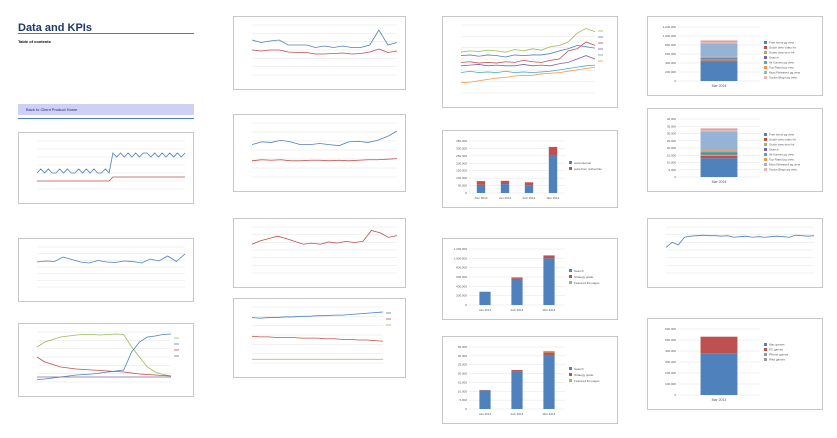 This screenshot has height=438, width=837. Describe the element at coordinates (461, 148) in the screenshot. I see `y-tick-label: 300,000` at that location.